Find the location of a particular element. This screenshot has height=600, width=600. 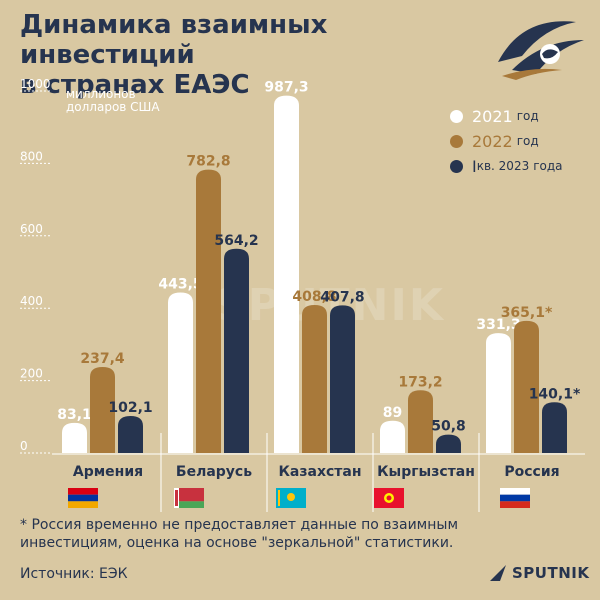

data-label: 407,8 is located at coordinates (342, 297).